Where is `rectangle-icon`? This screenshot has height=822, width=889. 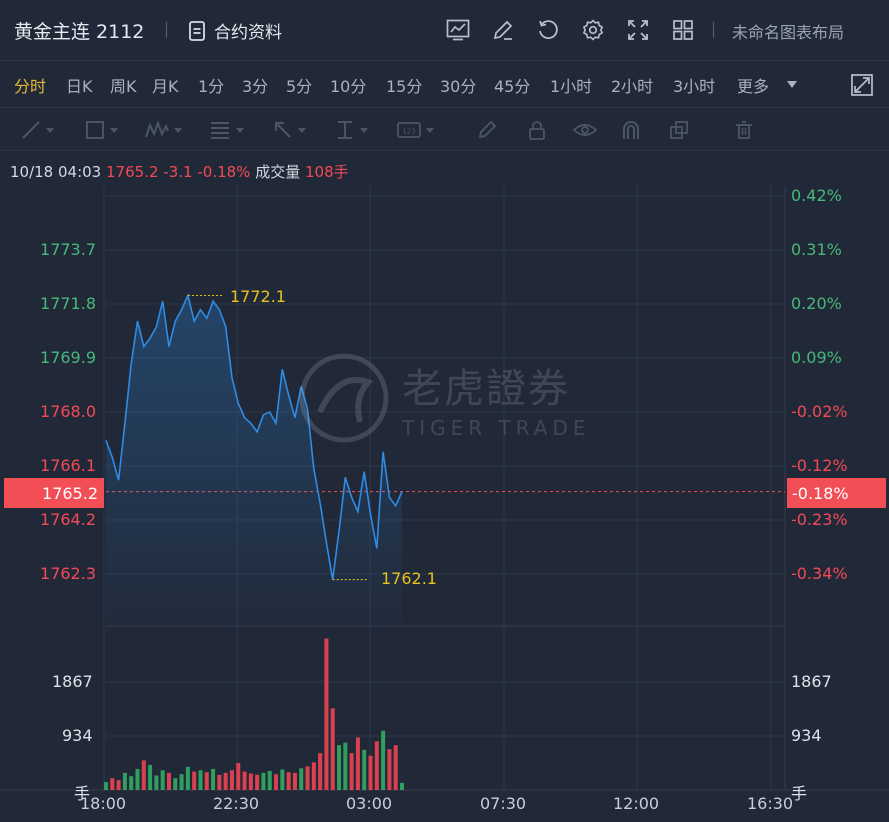
rectangle-icon is located at coordinates (95, 130).